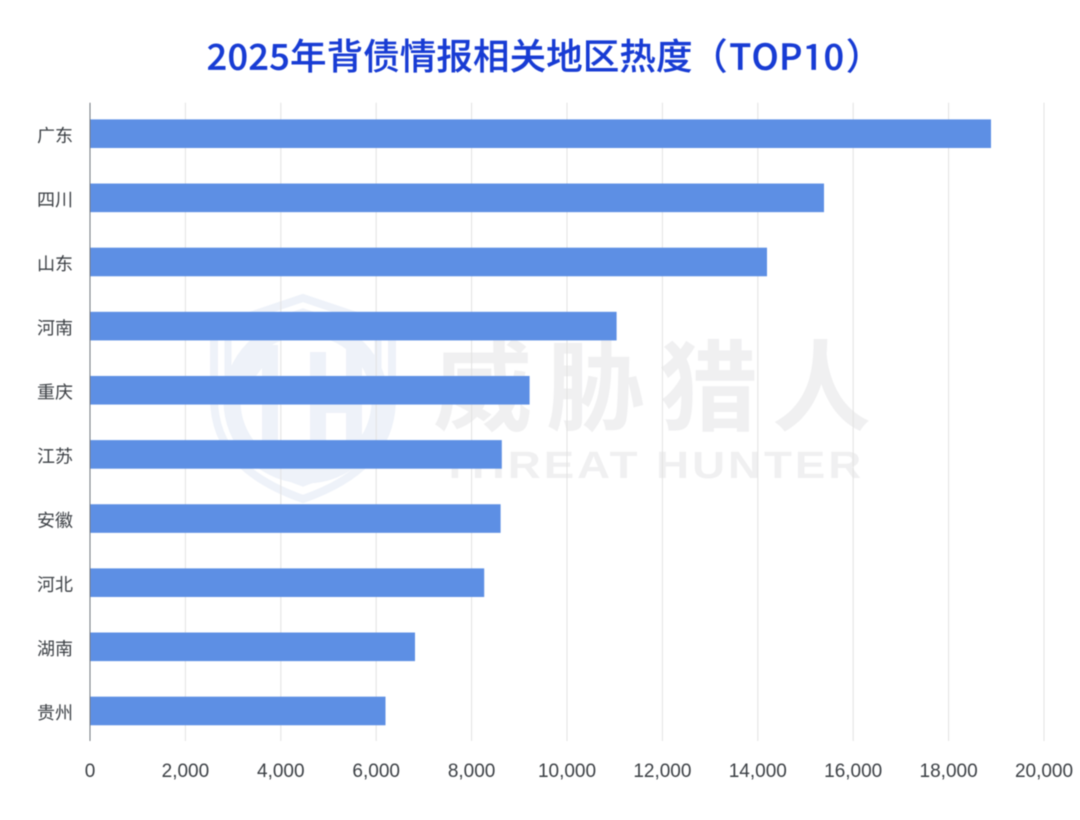  What do you see at coordinates (281, 771) in the screenshot?
I see `svg-text: 4,000` at bounding box center [281, 771].